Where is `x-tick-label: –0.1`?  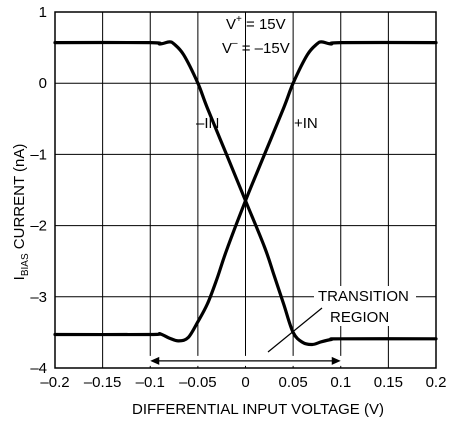
x-tick-label: –0.1 is located at coordinates (150, 382).